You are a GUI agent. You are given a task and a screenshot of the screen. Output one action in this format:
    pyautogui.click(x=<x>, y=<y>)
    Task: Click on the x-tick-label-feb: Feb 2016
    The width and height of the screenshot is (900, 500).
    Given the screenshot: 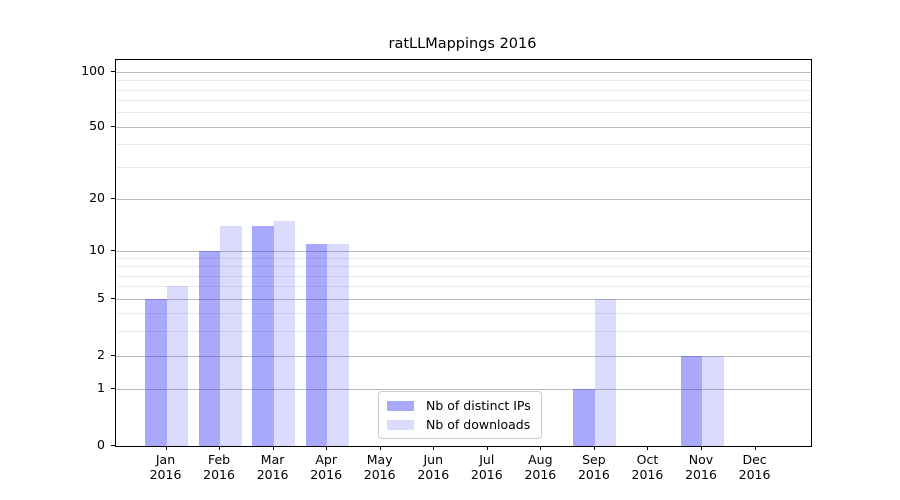 What is the action you would take?
    pyautogui.click(x=219, y=467)
    